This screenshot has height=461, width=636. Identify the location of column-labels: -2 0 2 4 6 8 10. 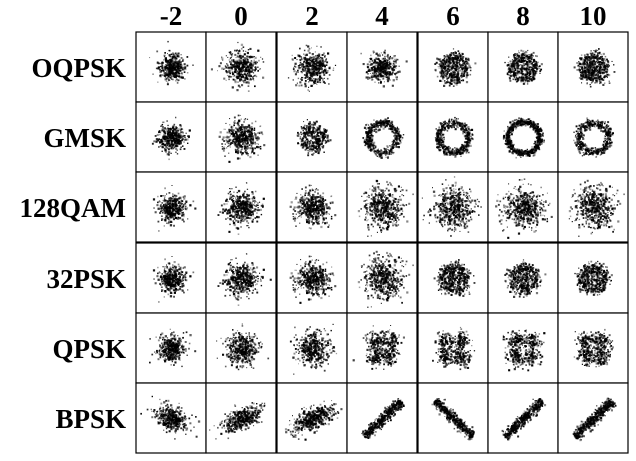
(383, 16).